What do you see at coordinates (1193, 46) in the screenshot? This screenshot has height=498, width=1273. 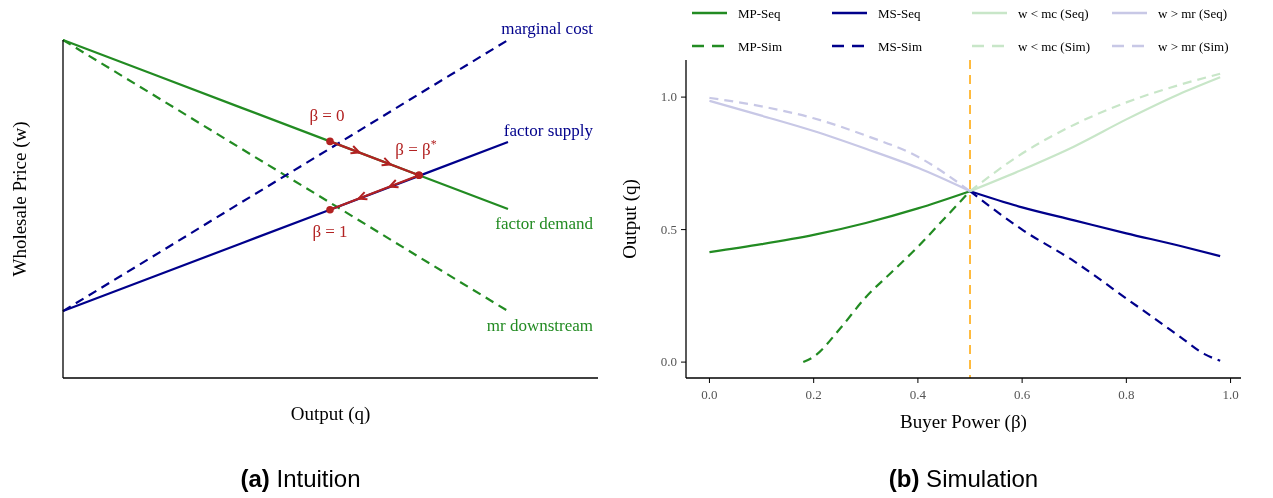 I see `legend-label: w > mr (Sim)` at bounding box center [1193, 46].